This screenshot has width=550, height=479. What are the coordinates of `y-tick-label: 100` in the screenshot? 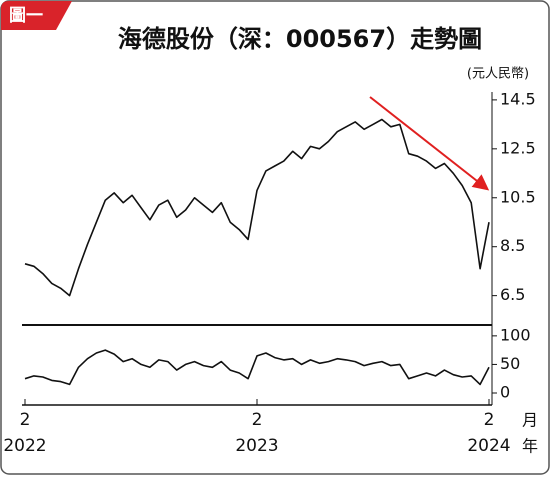 It's located at (515, 334).